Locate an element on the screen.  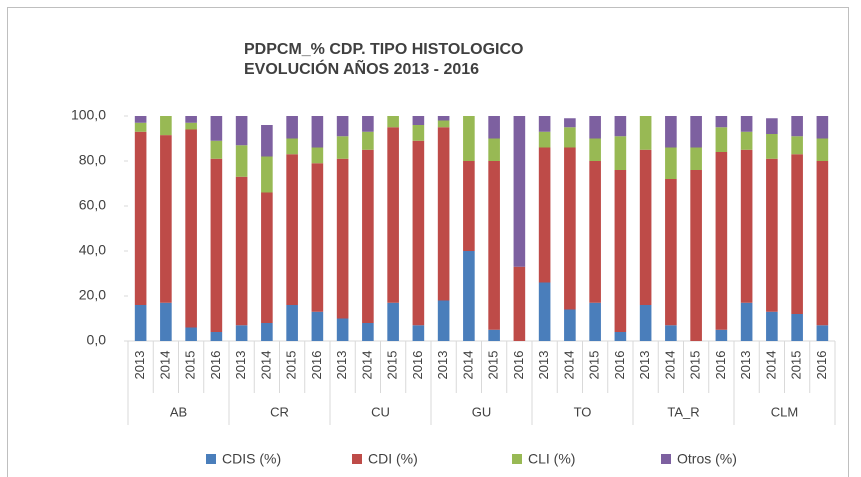
chart-title: PDPCM_% CDP. TIPO HISTOLOGICO is located at coordinates (383, 49).